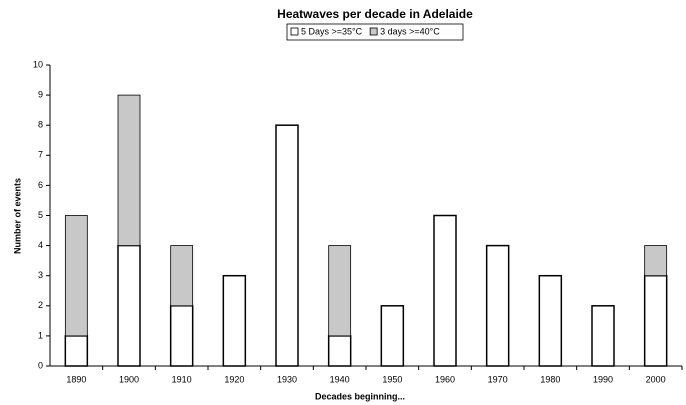 The image size is (686, 405). I want to click on y-tick-label: 3, so click(40, 275).